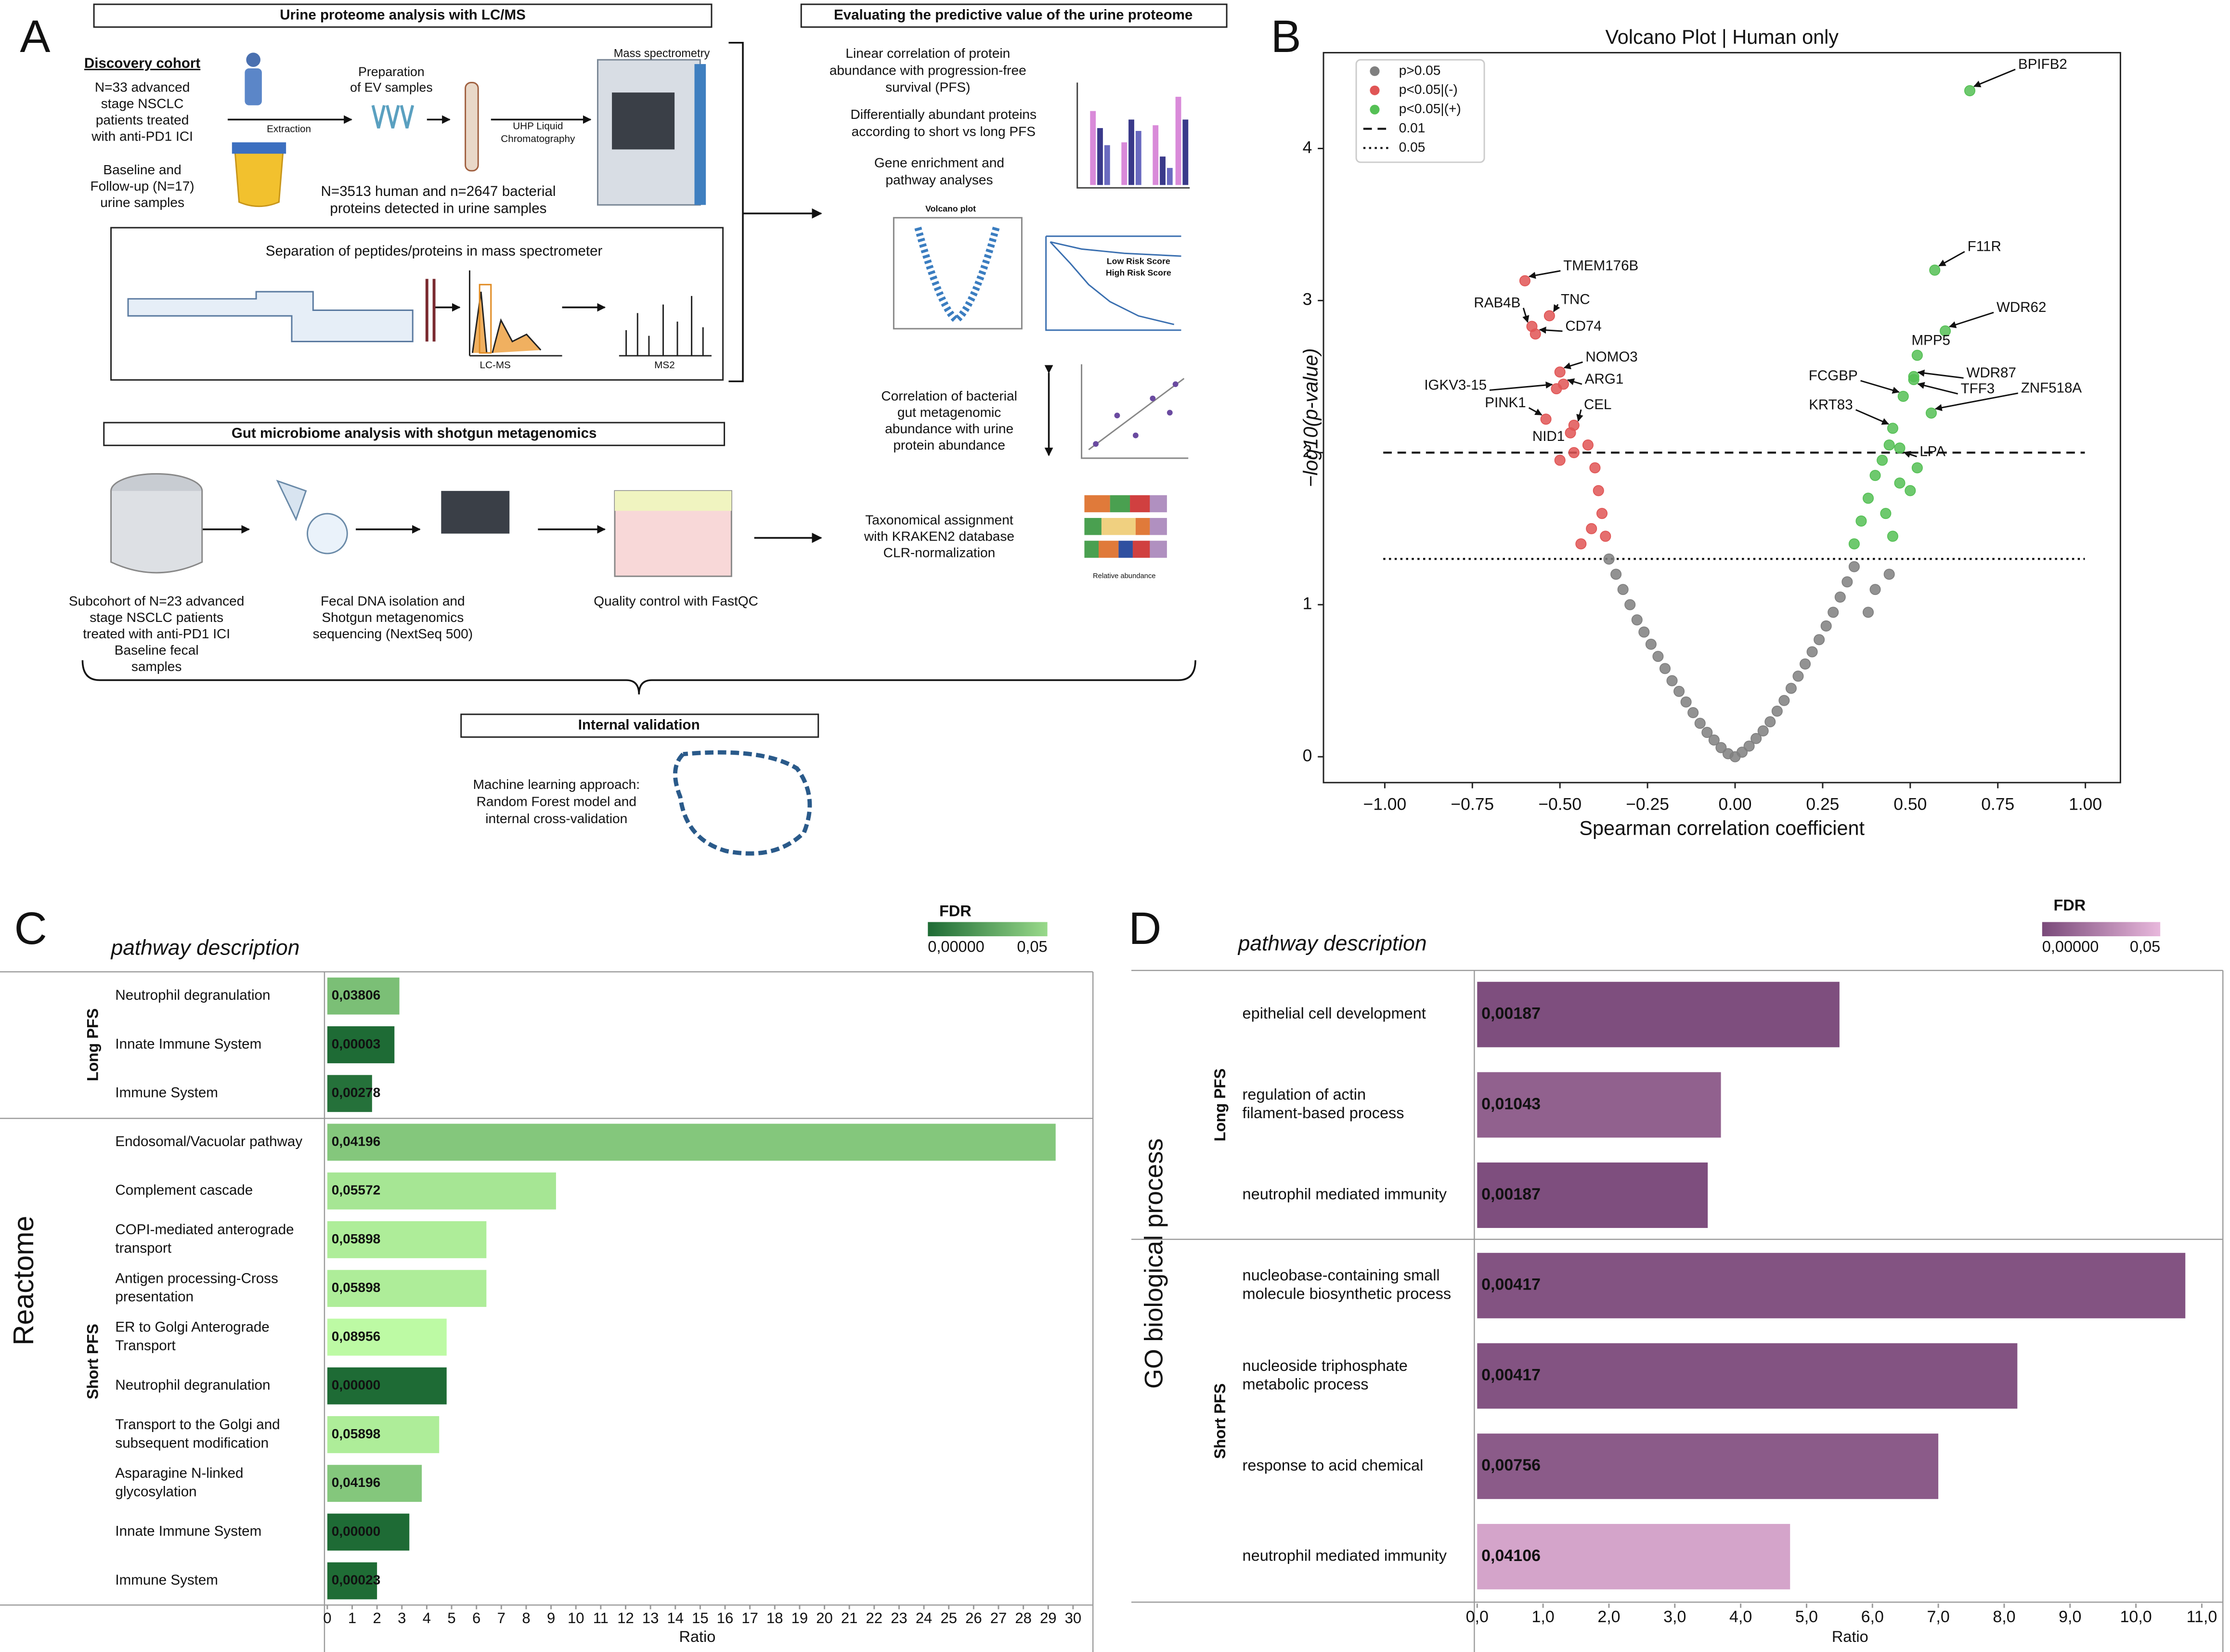  What do you see at coordinates (1332, 943) in the screenshot?
I see `column-header: pathway description` at bounding box center [1332, 943].